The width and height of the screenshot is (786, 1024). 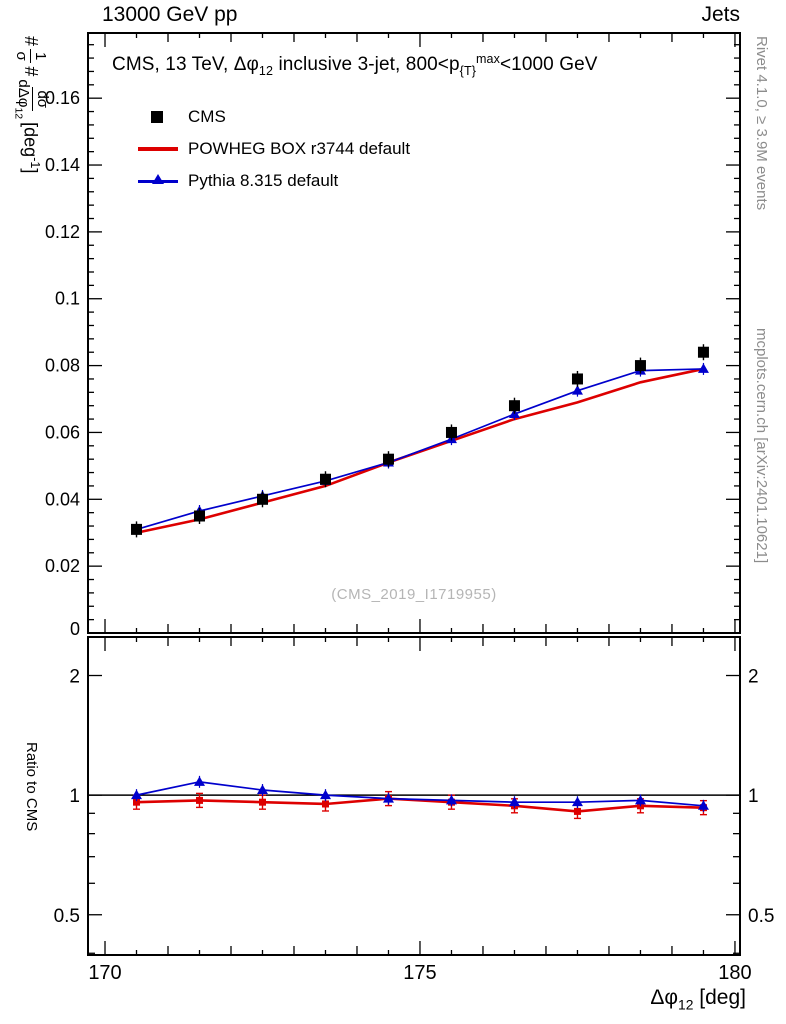 What do you see at coordinates (158, 149) in the screenshot?
I see `red-line-marker-icon` at bounding box center [158, 149].